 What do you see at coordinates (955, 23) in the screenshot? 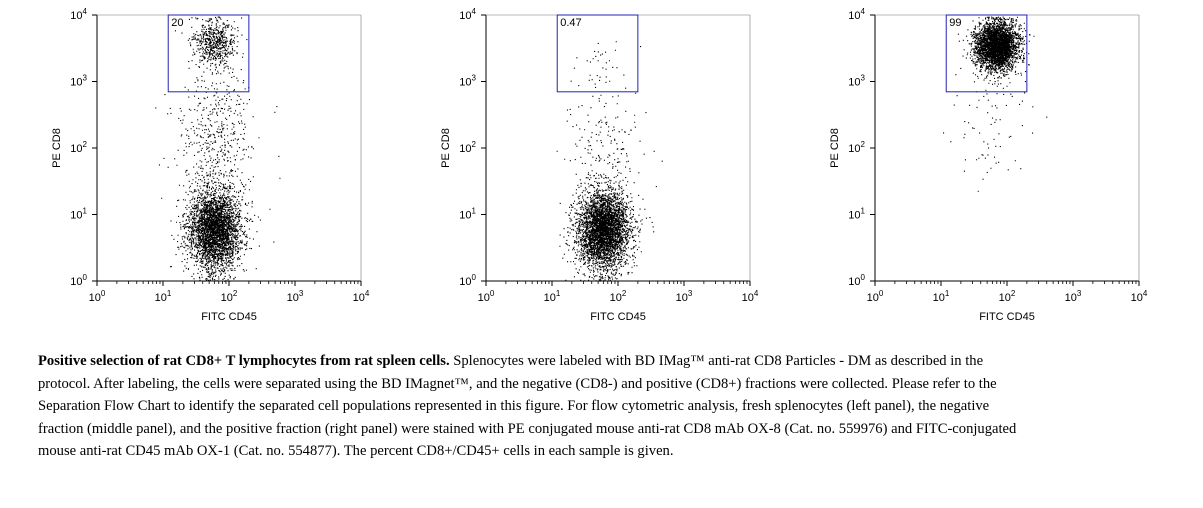
I see `gate-percent-label: 99` at bounding box center [955, 23].